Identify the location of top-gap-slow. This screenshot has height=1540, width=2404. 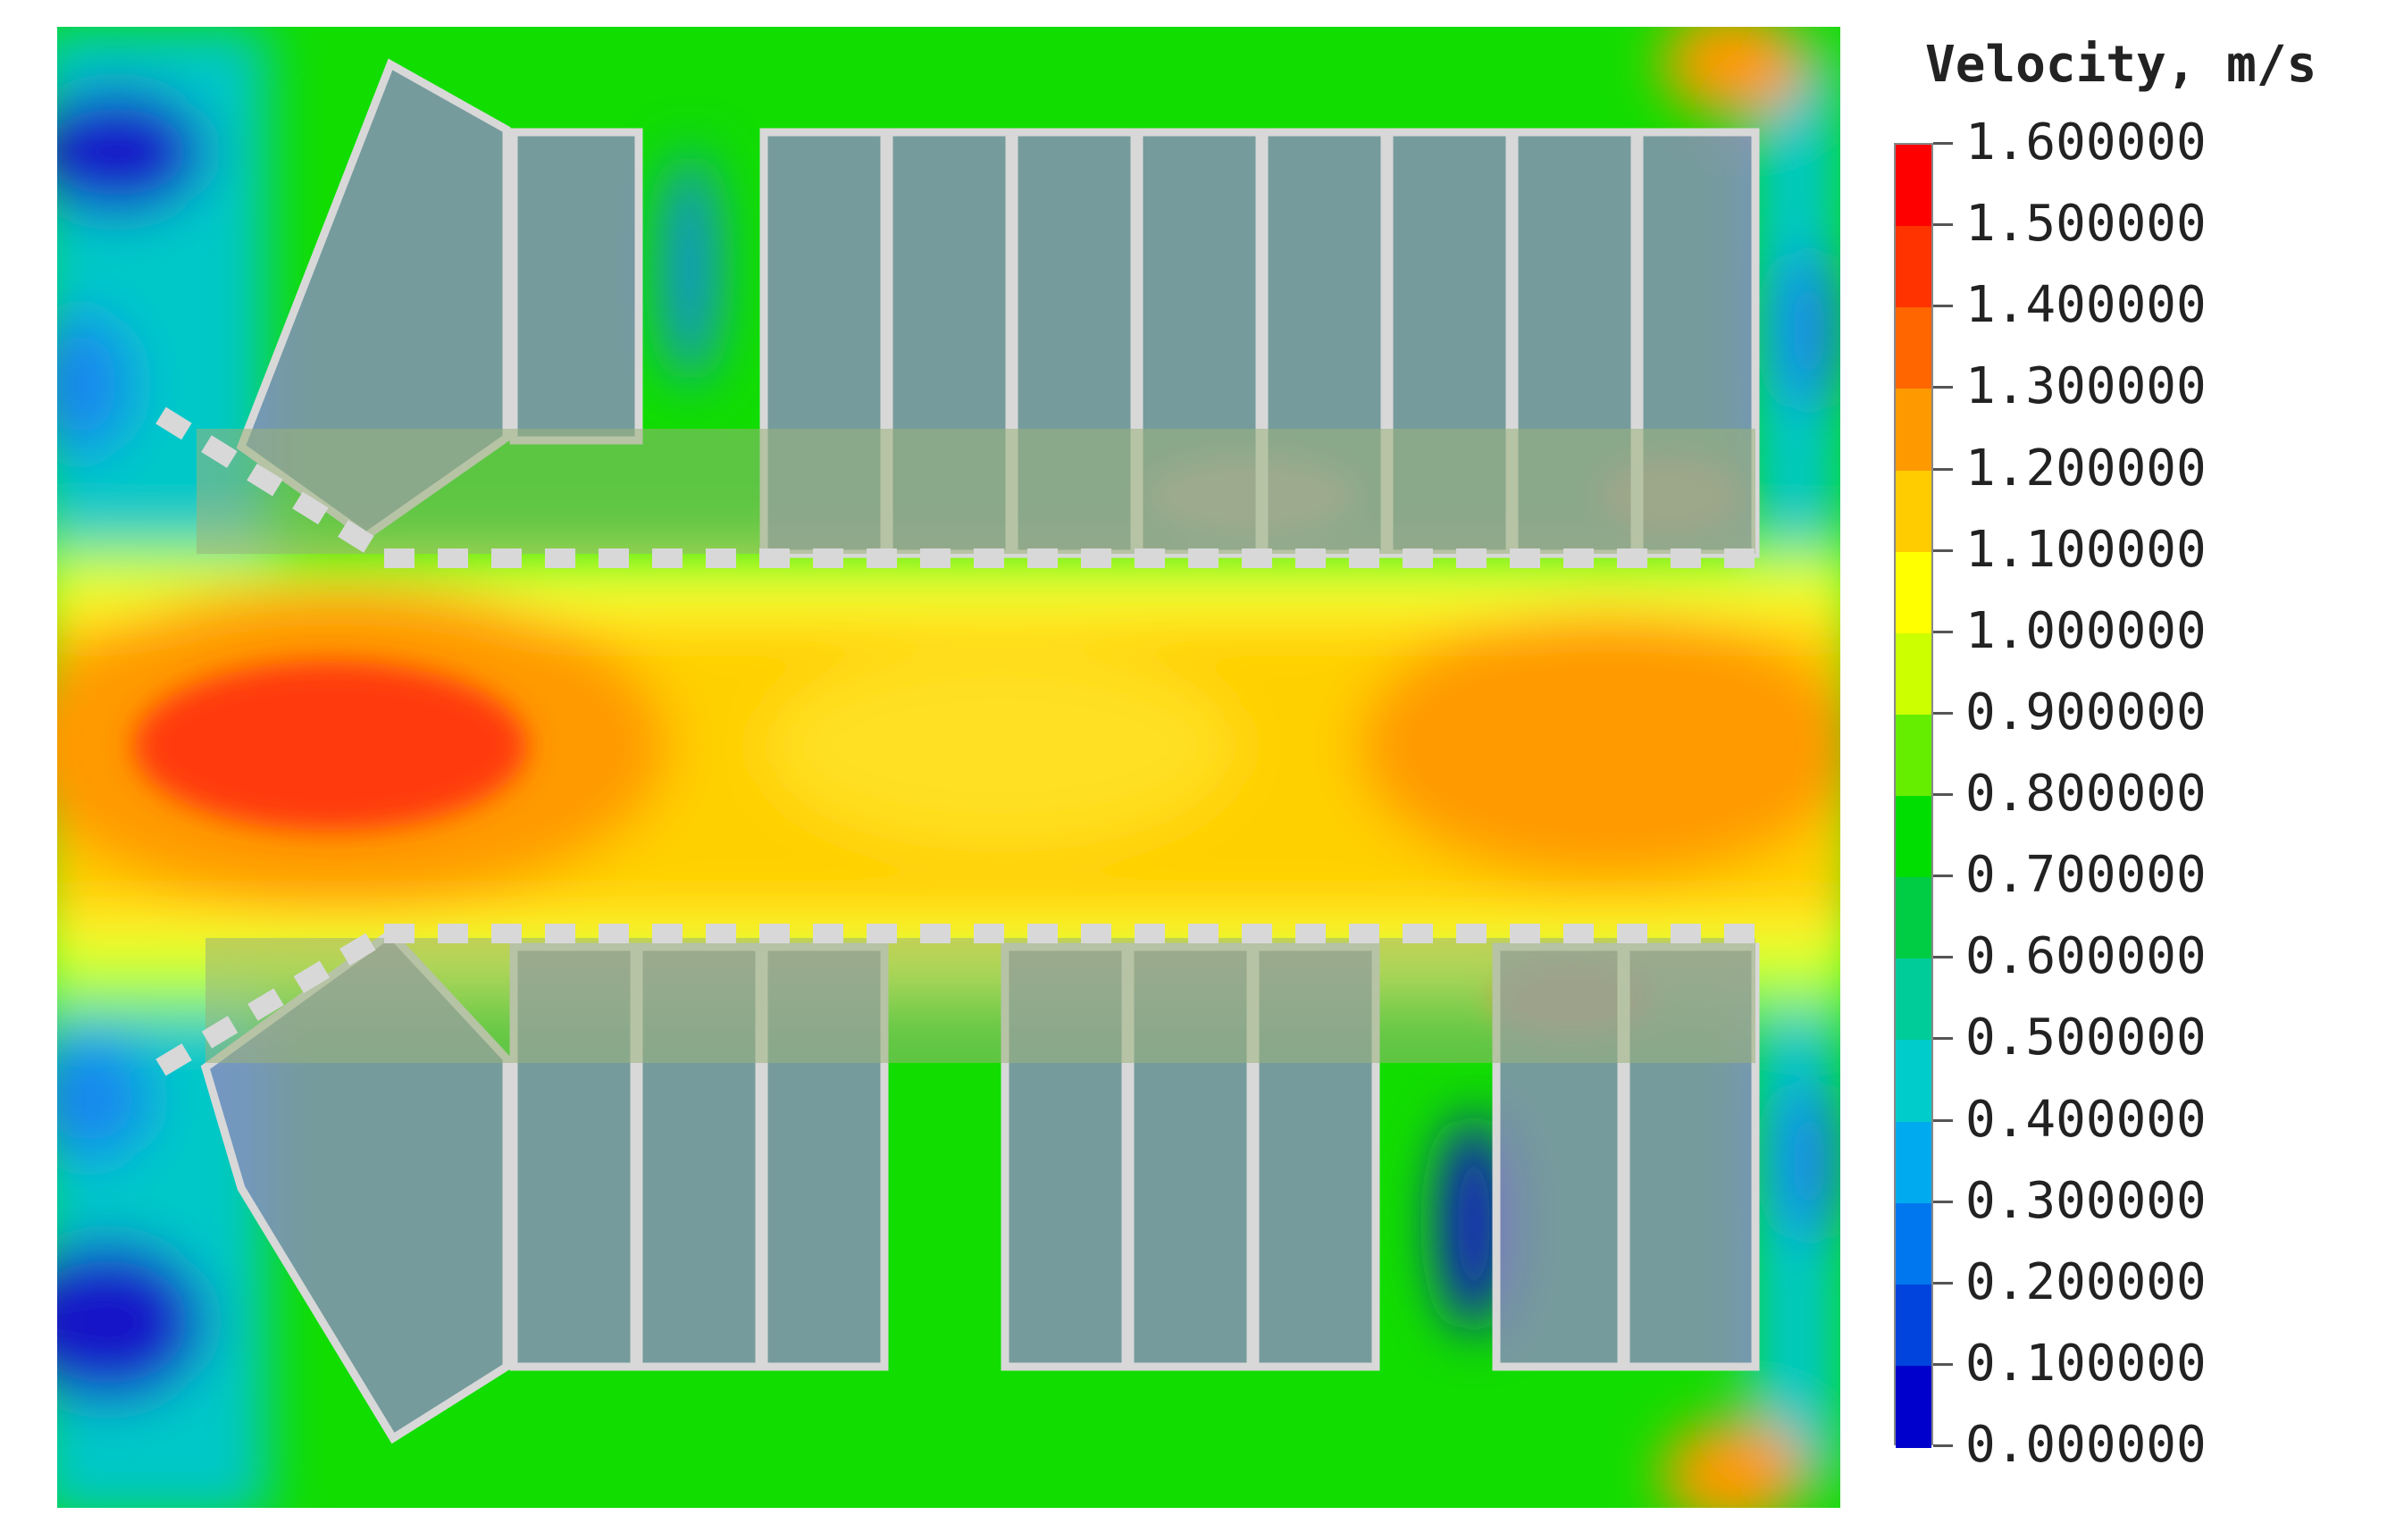
(689, 268).